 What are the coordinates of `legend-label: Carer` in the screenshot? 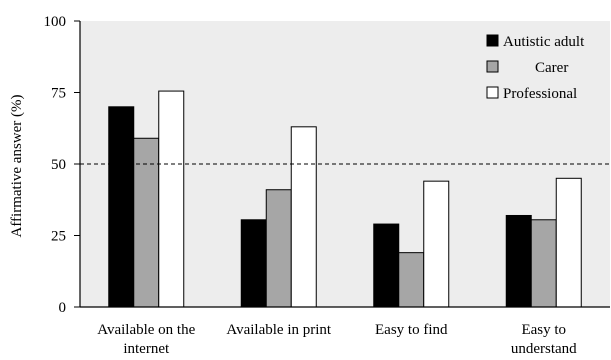 It's located at (551, 68).